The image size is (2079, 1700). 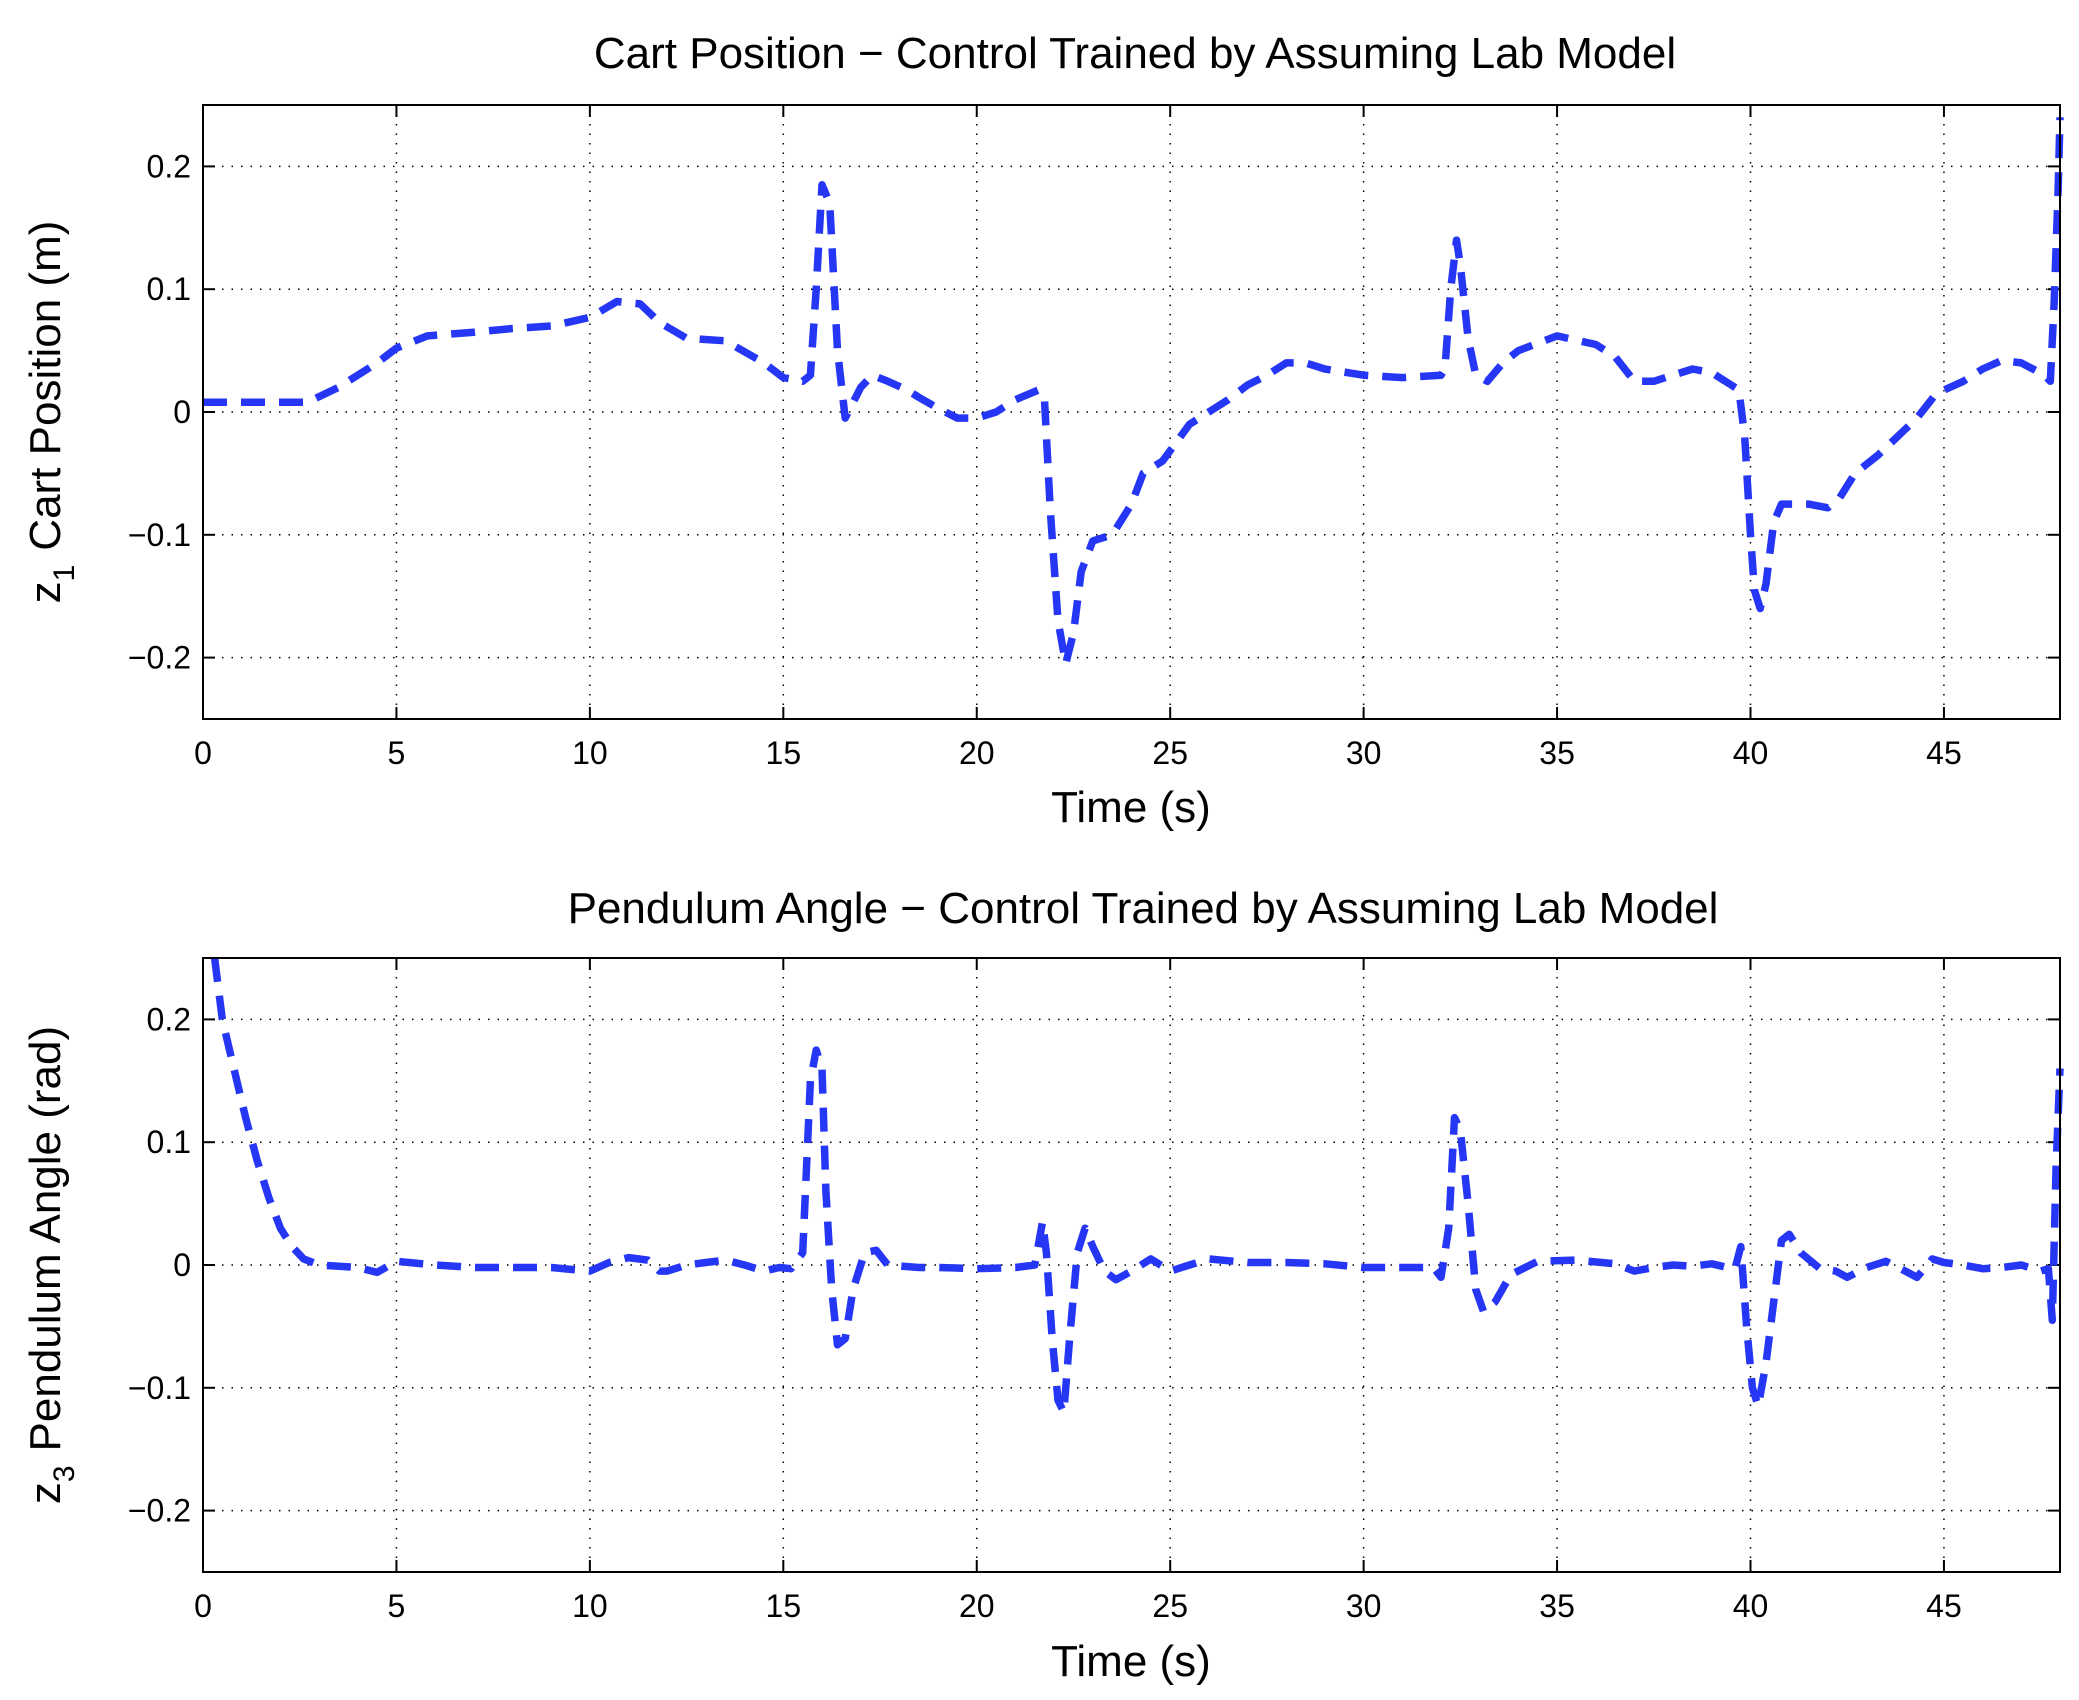 I want to click on cart-position-ylabel-var: z, so click(x=45, y=592).